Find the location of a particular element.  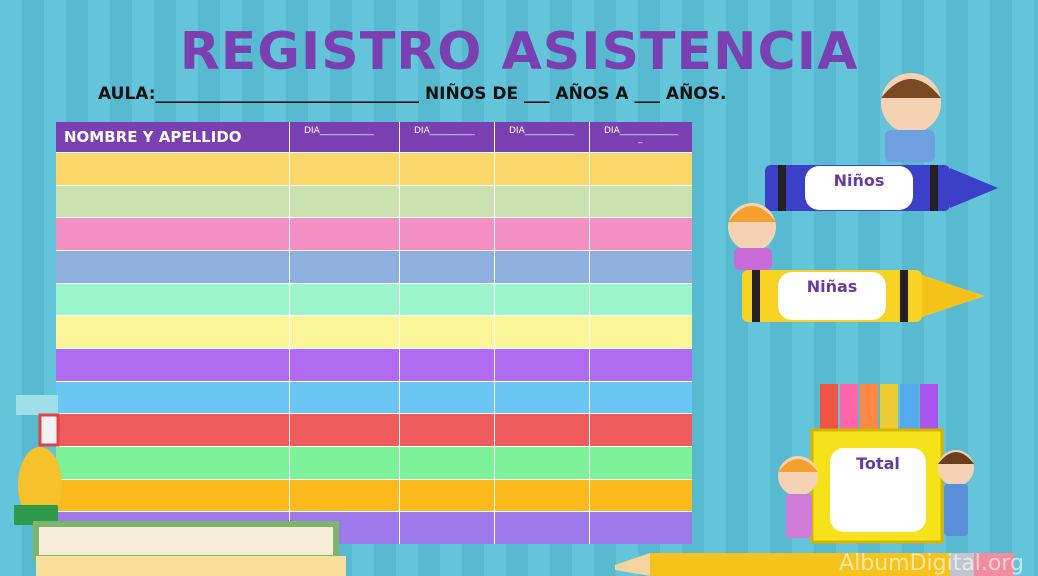

girls-label: Niñas is located at coordinates (832, 286).